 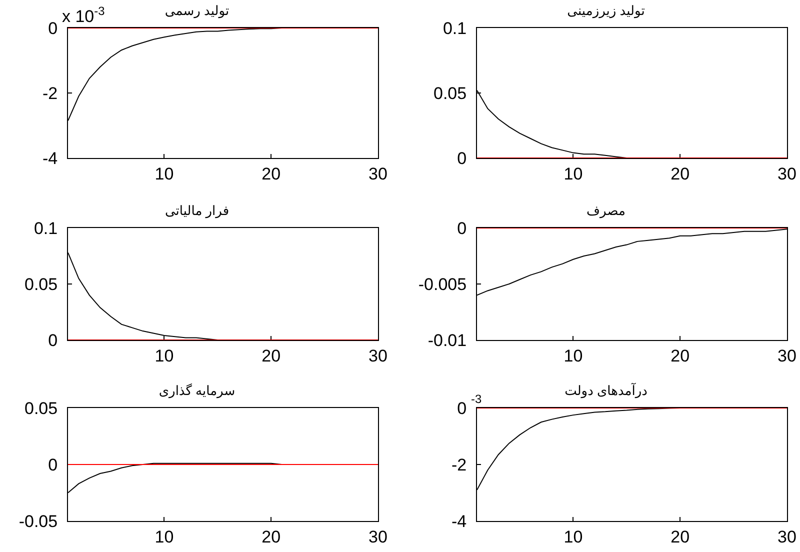 I want to click on chart-title: تولید رسمی, so click(x=197, y=11).